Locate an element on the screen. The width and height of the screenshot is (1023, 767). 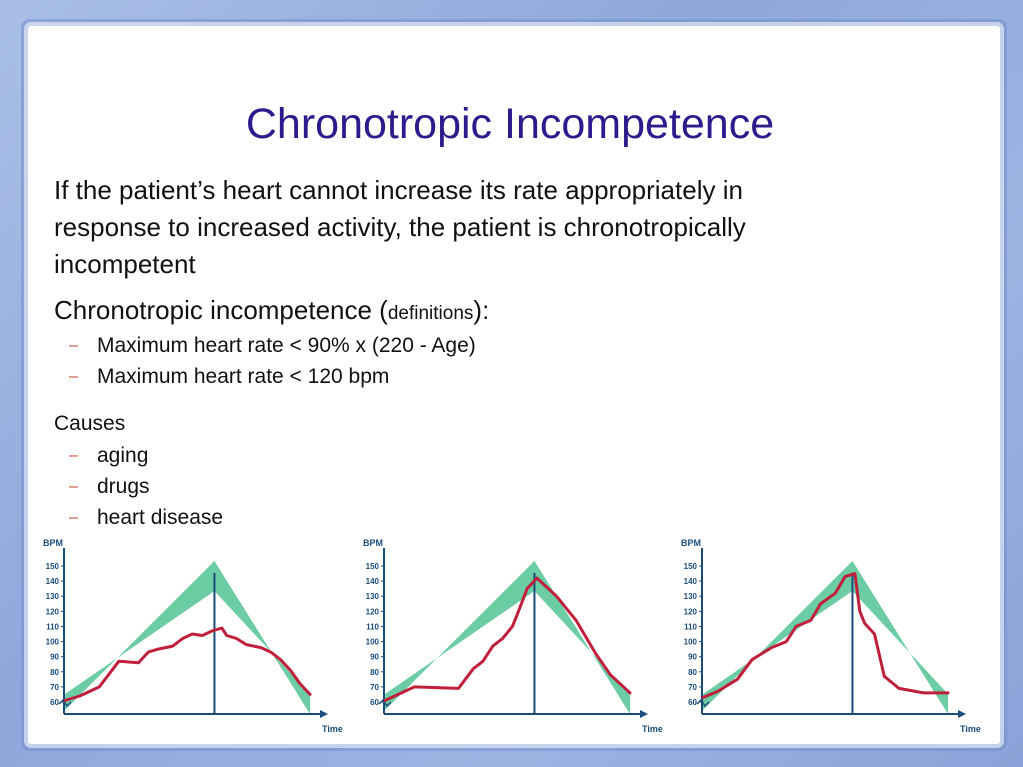
chart-3: 60 70 80 90 100 110 120 130 140 150 BPM Time is located at coordinates (827, 636).